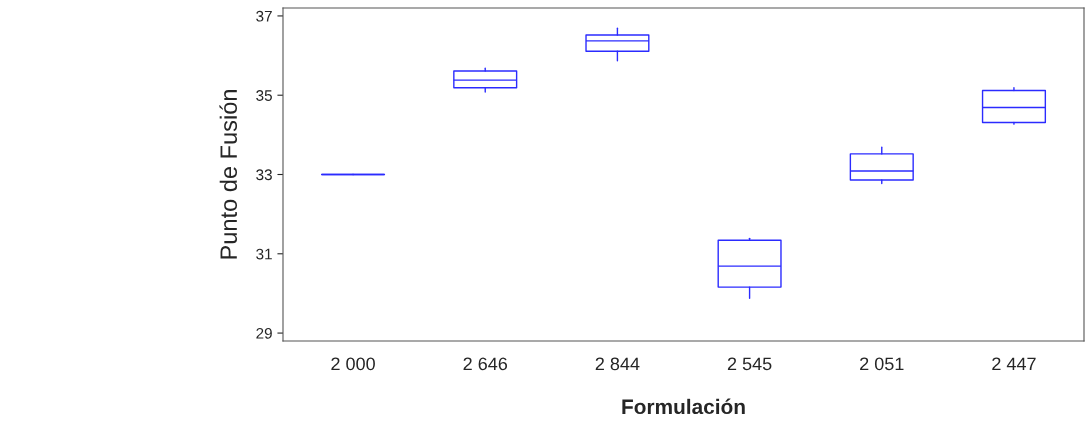 The width and height of the screenshot is (1088, 442). Describe the element at coordinates (264, 95) in the screenshot. I see `y-tick-label: 35` at that location.